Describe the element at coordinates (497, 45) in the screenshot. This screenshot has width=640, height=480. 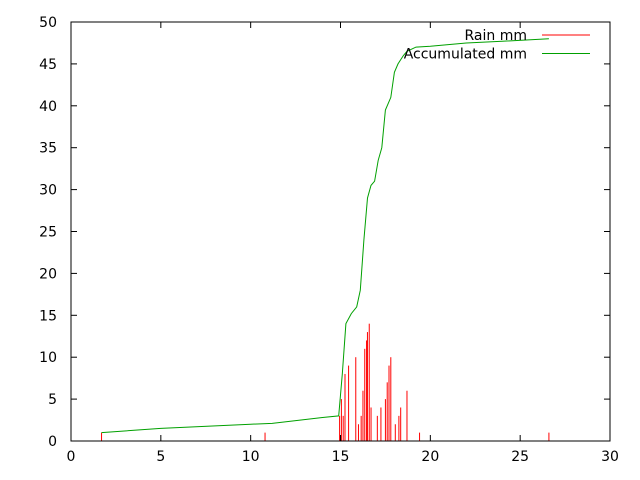
I see `legend: Rain mm Accumulated mm` at that location.